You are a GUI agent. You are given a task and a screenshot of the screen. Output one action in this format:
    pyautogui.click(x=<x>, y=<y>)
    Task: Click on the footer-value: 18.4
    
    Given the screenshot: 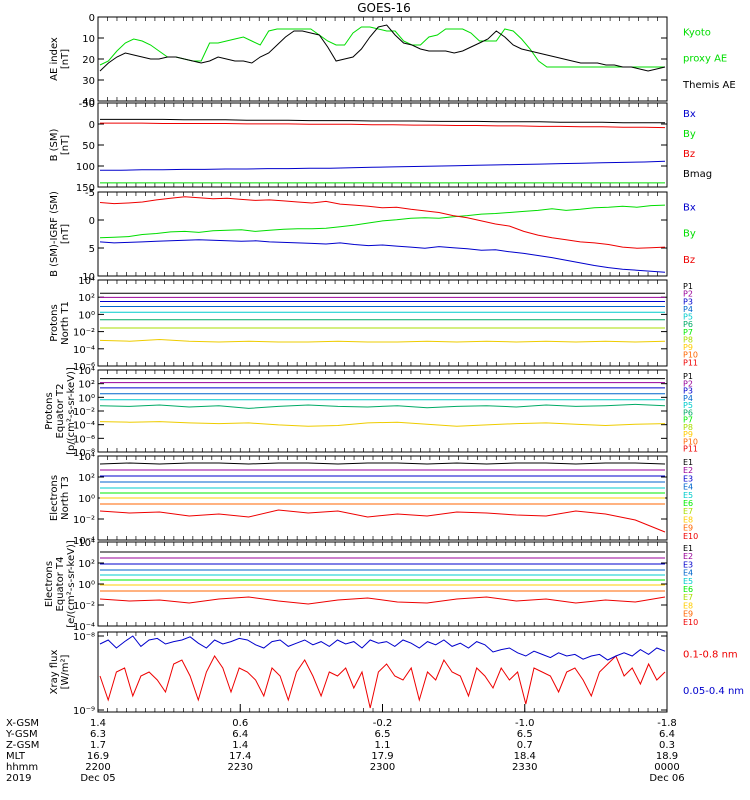 What is the action you would take?
    pyautogui.click(x=525, y=756)
    